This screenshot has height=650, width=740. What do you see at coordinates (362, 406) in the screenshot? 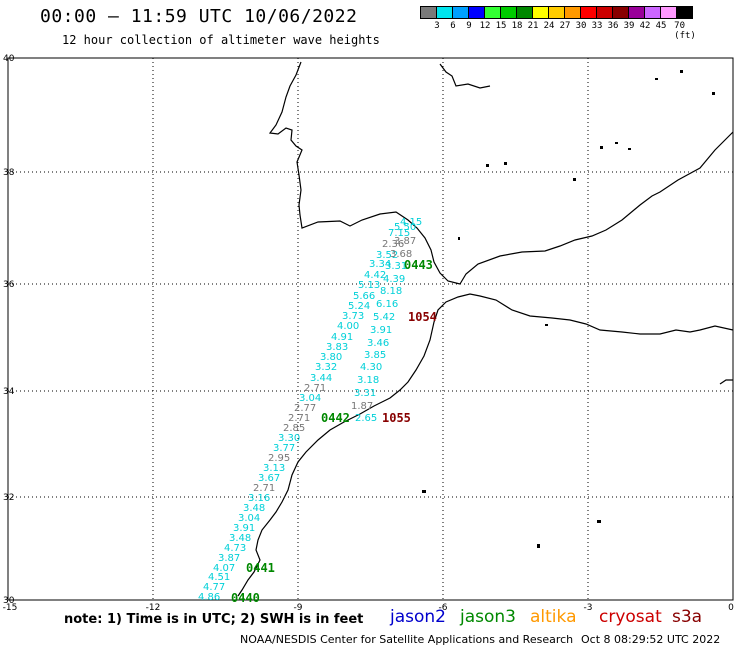
I see `wave-value: 1.87` at bounding box center [362, 406].